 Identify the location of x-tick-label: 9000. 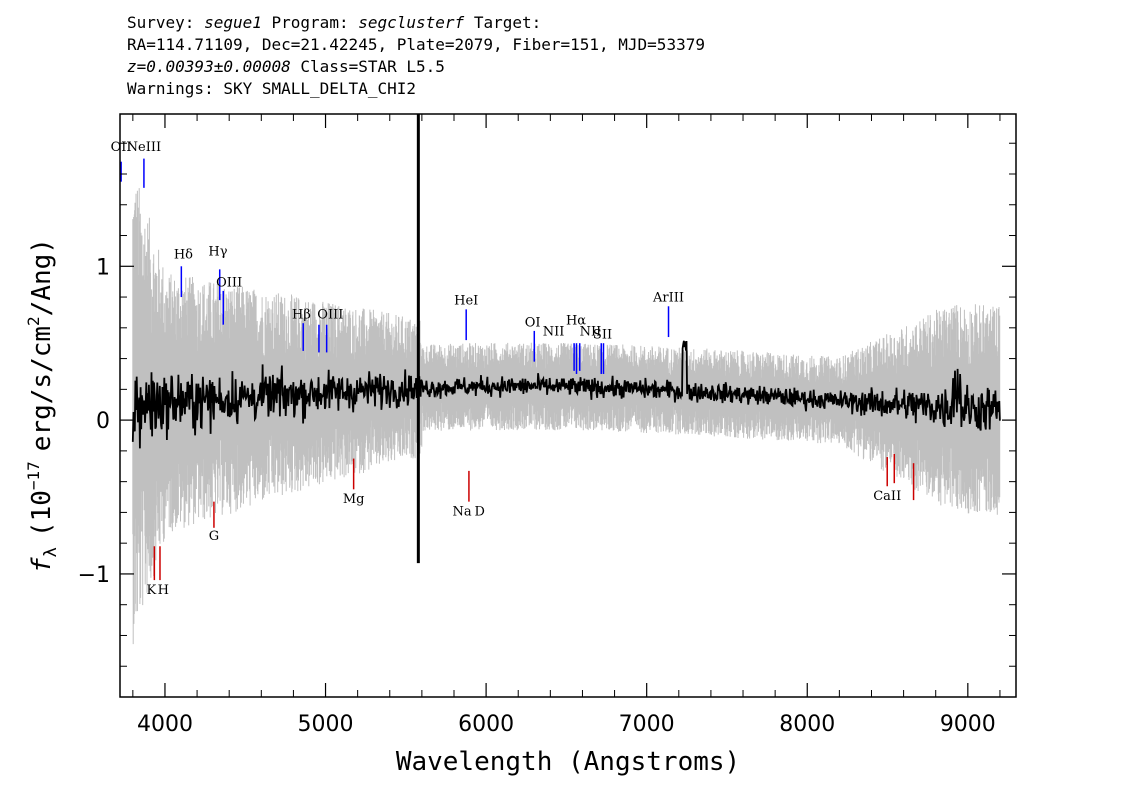
(968, 724).